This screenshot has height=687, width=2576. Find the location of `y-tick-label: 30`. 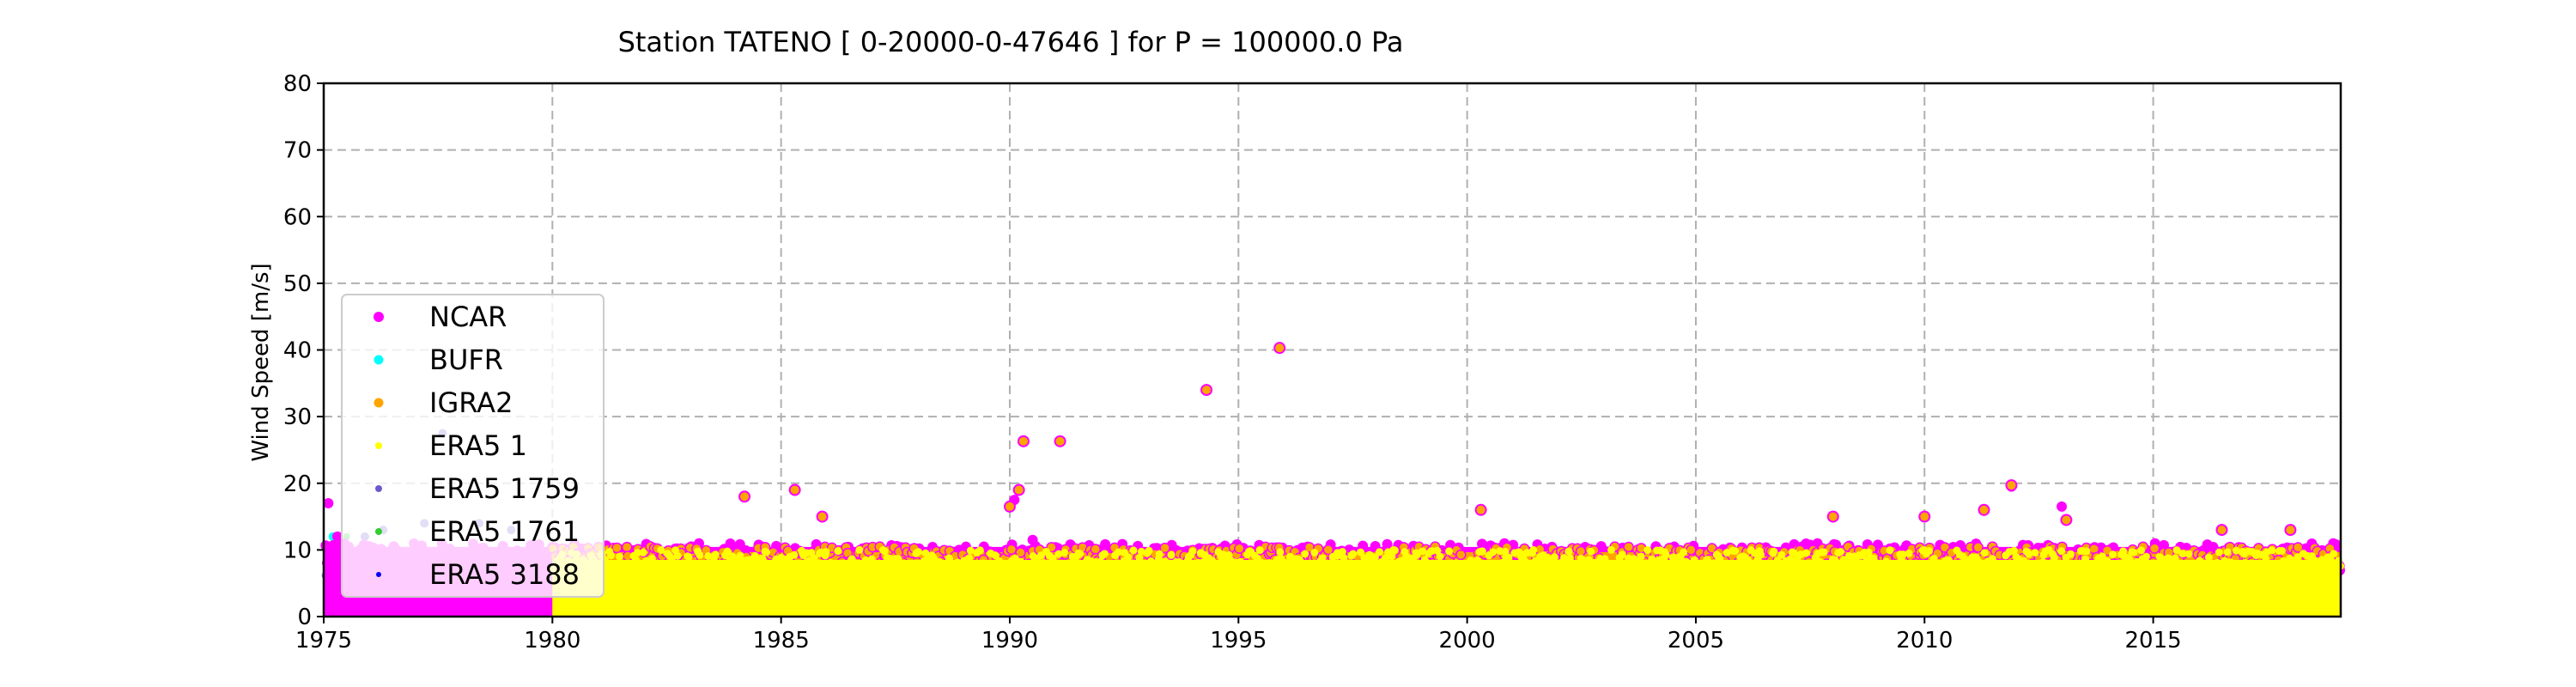

y-tick-label: 30 is located at coordinates (297, 417).